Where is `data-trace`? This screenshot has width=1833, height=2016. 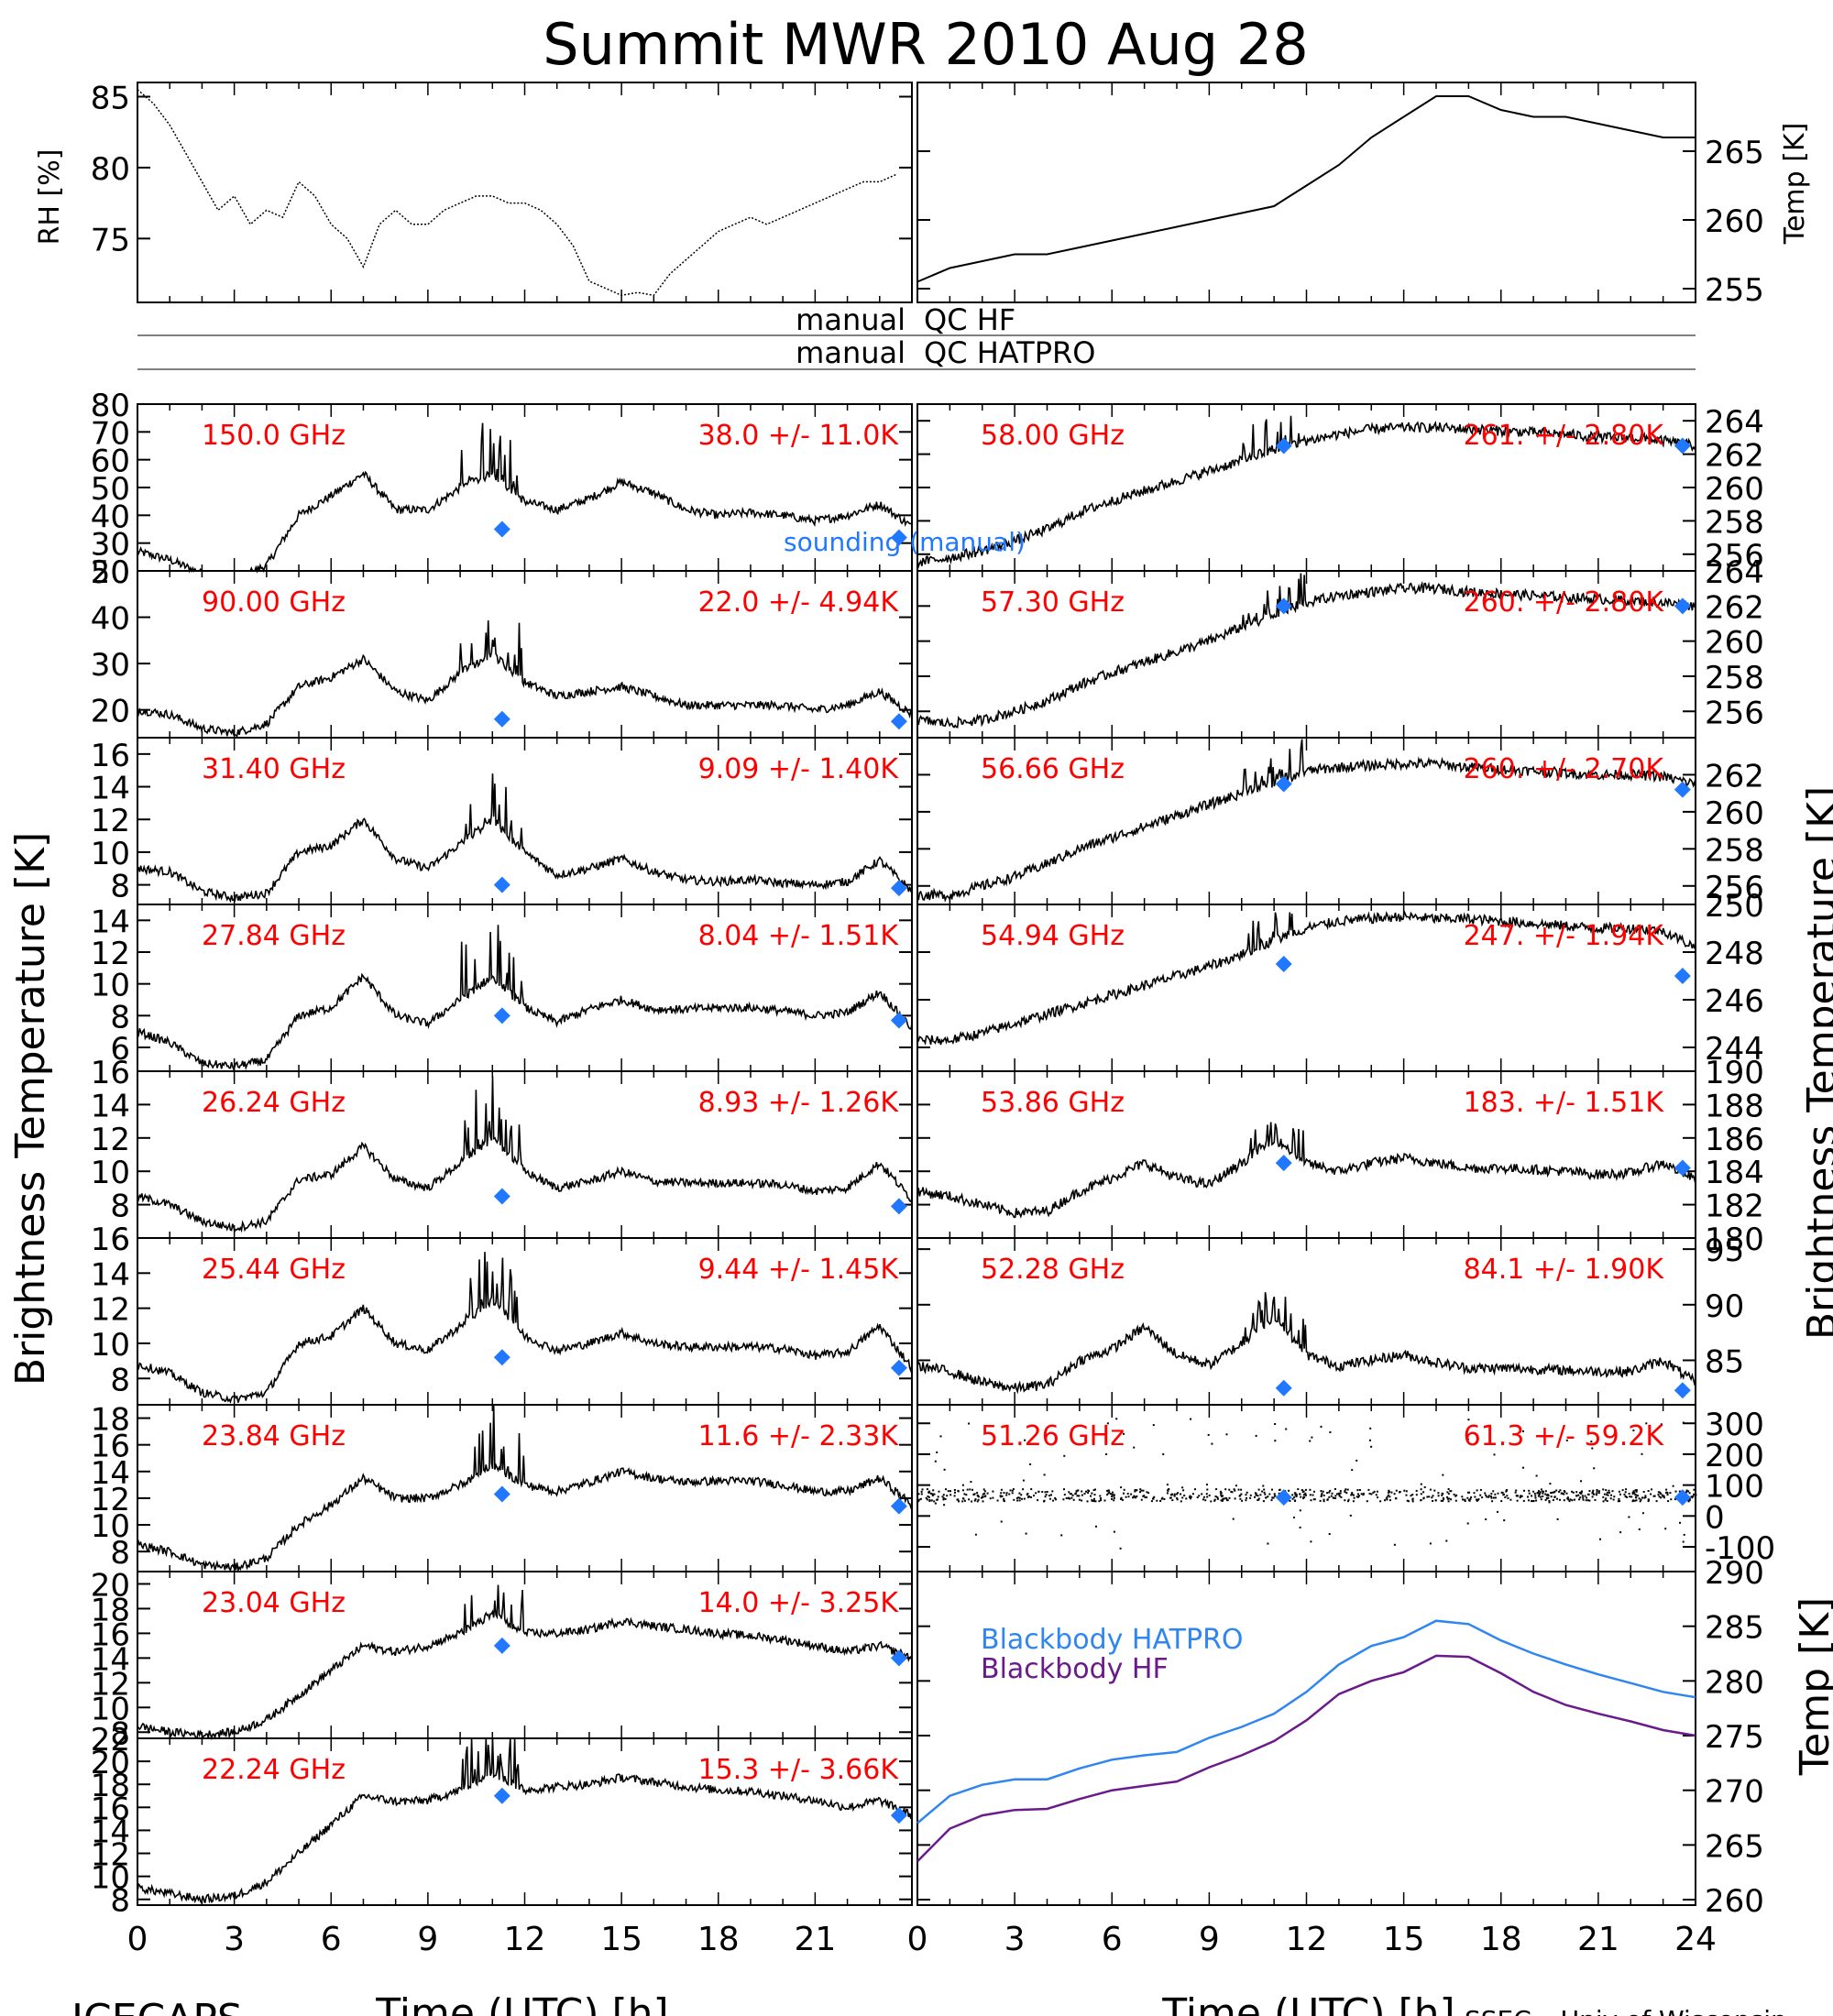
data-trace is located at coordinates (1306, 1343).